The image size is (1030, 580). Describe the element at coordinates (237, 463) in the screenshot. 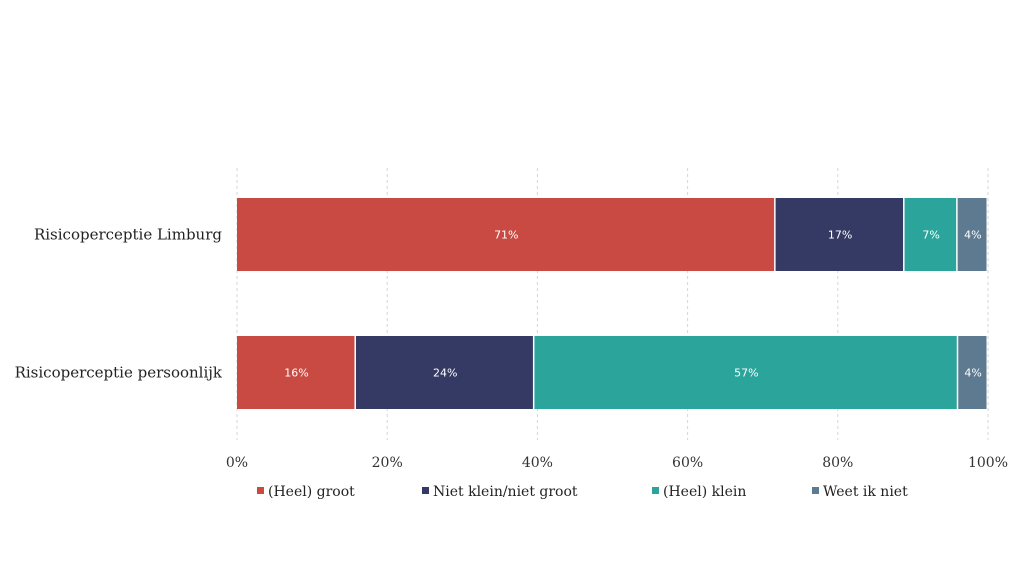

I see `x-tick-label: 0%` at that location.